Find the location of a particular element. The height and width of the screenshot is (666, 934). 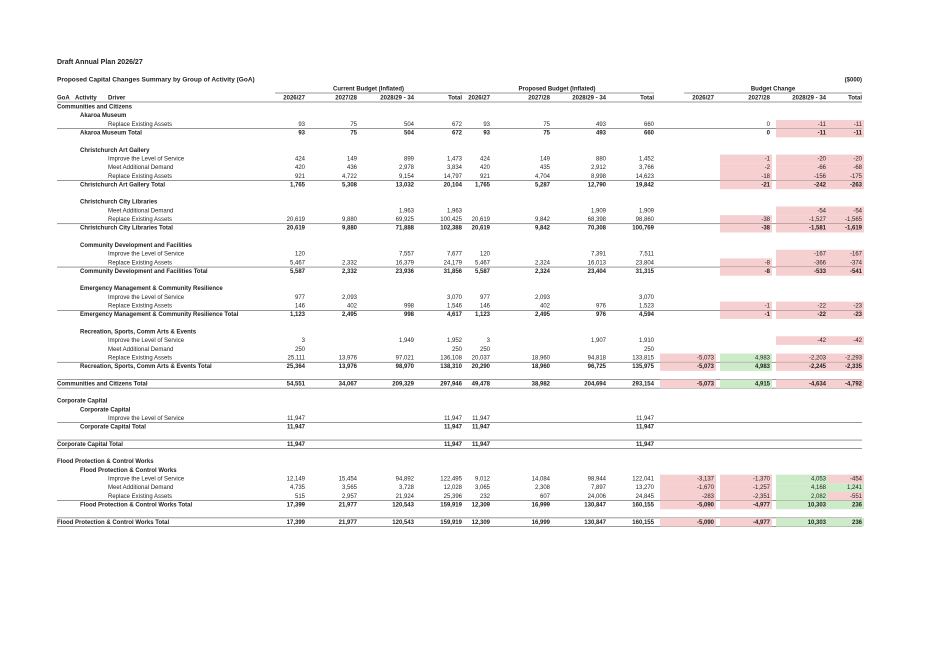

cell-value: -68 is located at coordinates (857, 168).